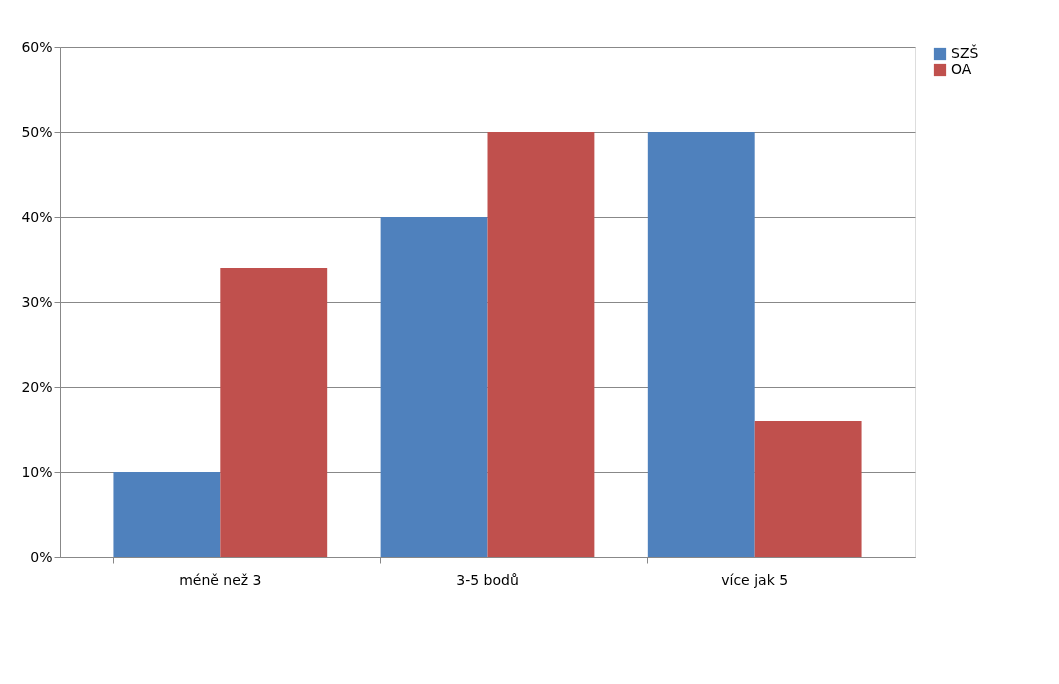  What do you see at coordinates (37, 386) in the screenshot?
I see `y-tick-label: 20%` at bounding box center [37, 386].